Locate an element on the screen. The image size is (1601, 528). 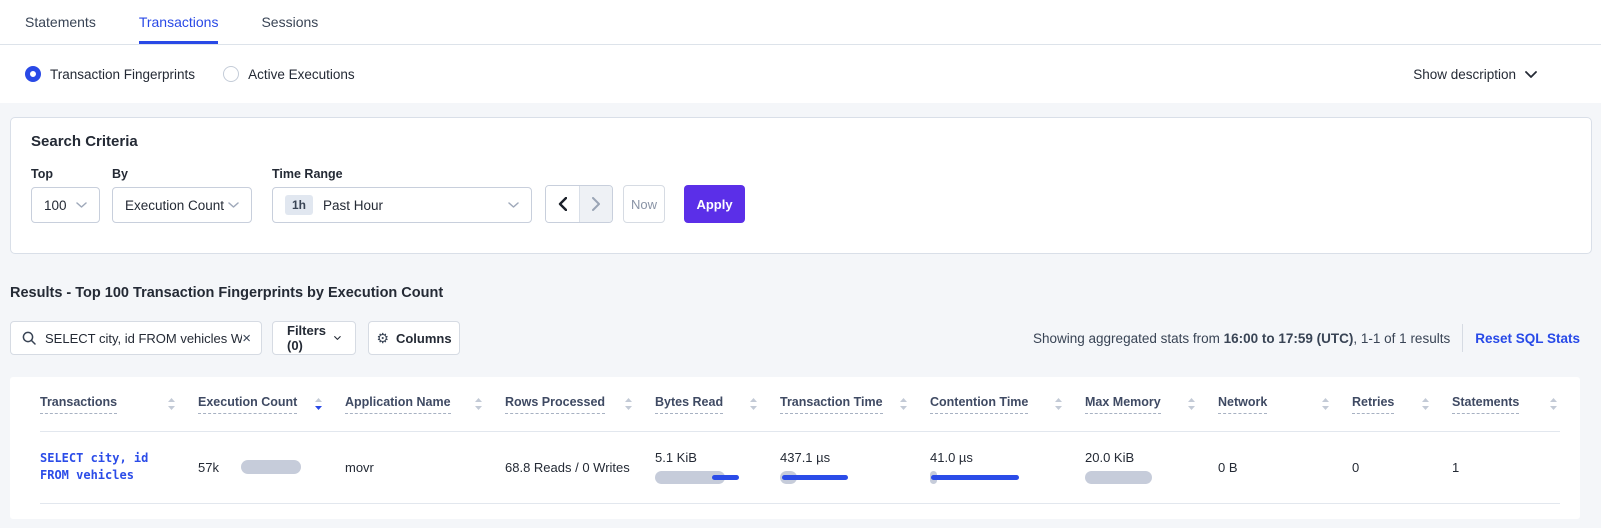
column-header-retries: Retries is located at coordinates (1402, 404).